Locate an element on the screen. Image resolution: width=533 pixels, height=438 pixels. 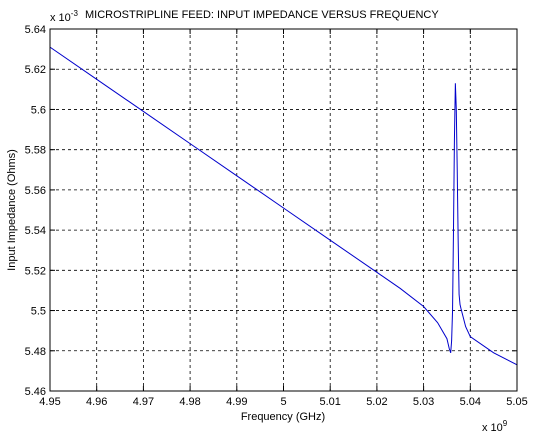
y-tick-labels: 5.46 5.48 5.5 5.52 5.54 5.56 5.58 5.6 5.62 5.64 is located at coordinates (35, 211).